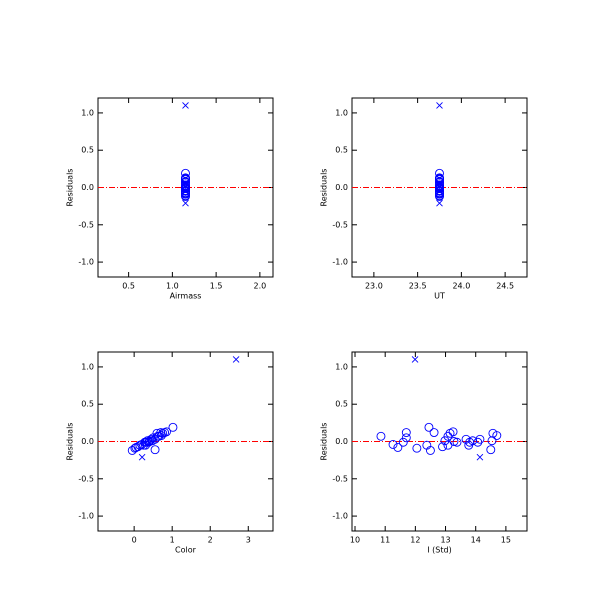  I want to click on x-axis-label: I (Std), so click(439, 550).